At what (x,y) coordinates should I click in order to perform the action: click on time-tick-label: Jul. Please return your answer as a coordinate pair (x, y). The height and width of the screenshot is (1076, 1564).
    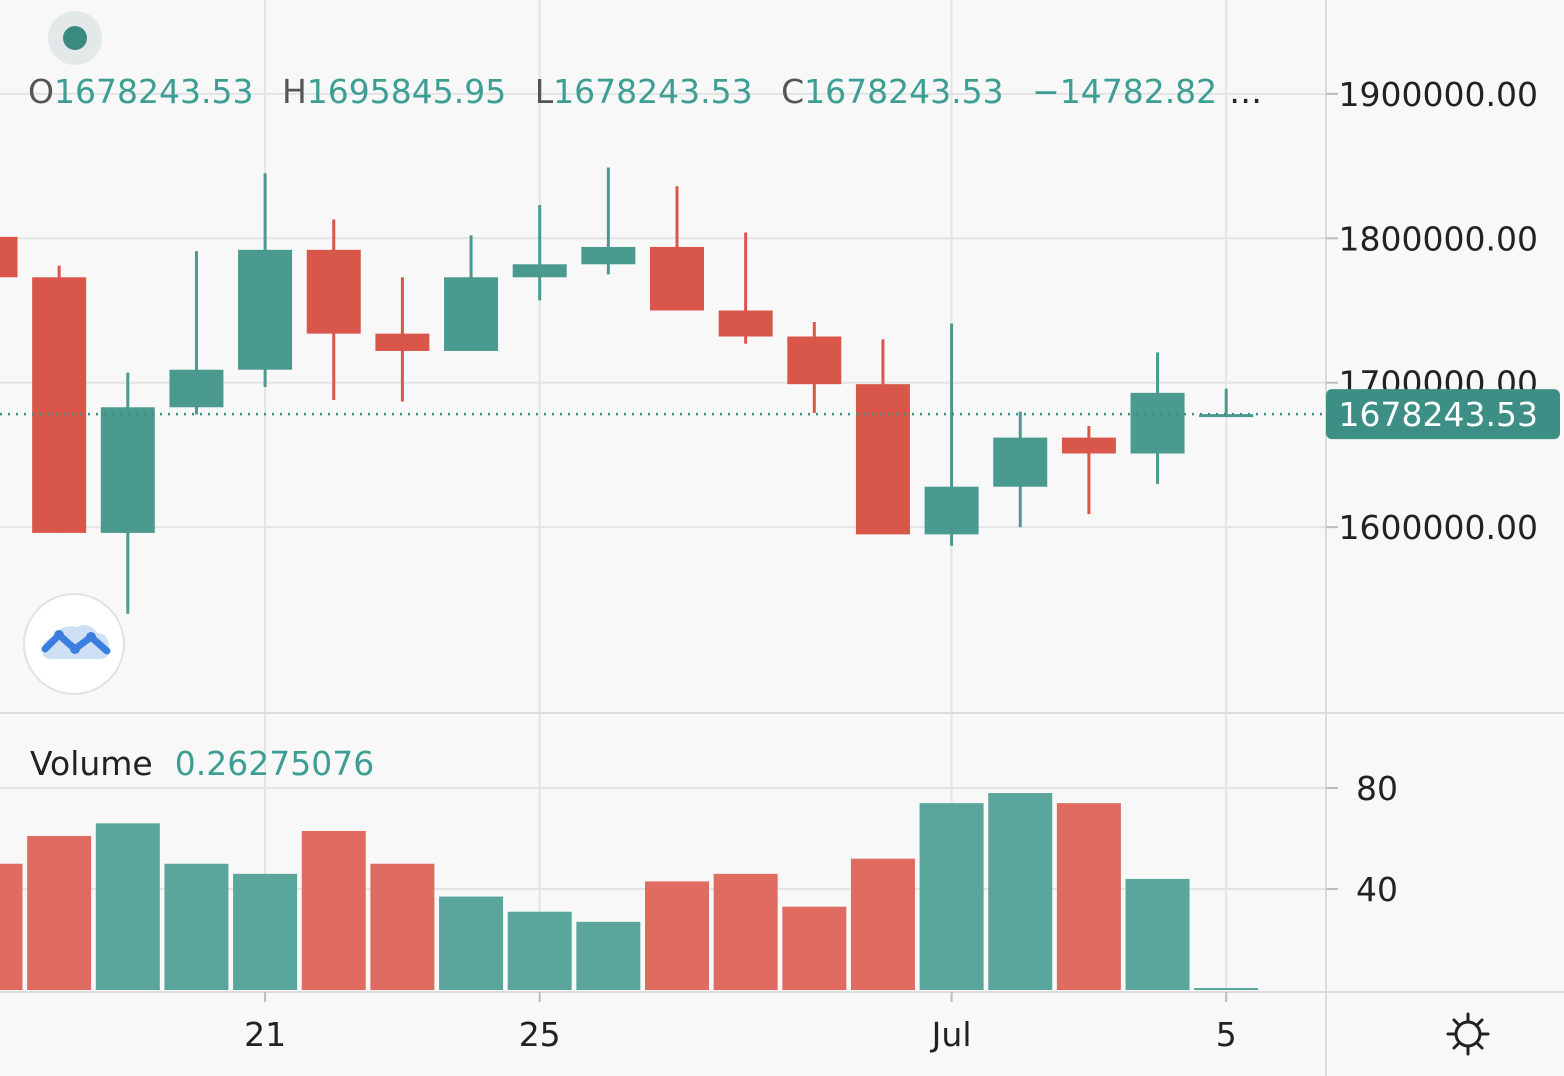
    Looking at the image, I should click on (951, 1034).